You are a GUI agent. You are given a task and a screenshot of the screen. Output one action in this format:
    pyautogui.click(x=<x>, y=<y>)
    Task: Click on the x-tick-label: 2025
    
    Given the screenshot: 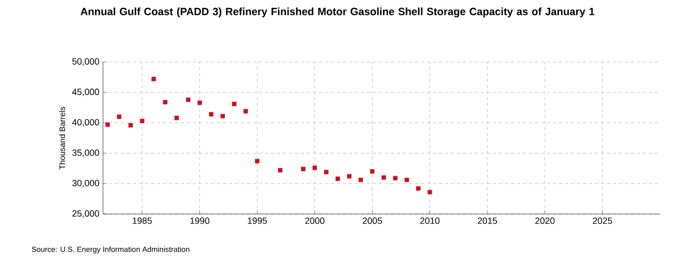 What is the action you would take?
    pyautogui.click(x=602, y=221)
    